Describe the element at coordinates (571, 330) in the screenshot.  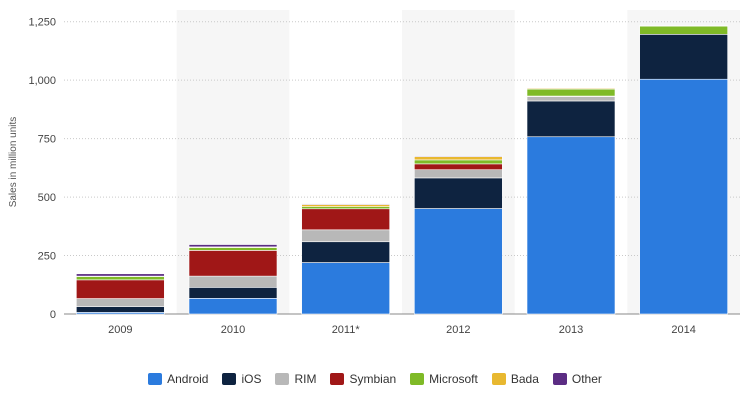
I see `x-tick-label: 2013` at that location.